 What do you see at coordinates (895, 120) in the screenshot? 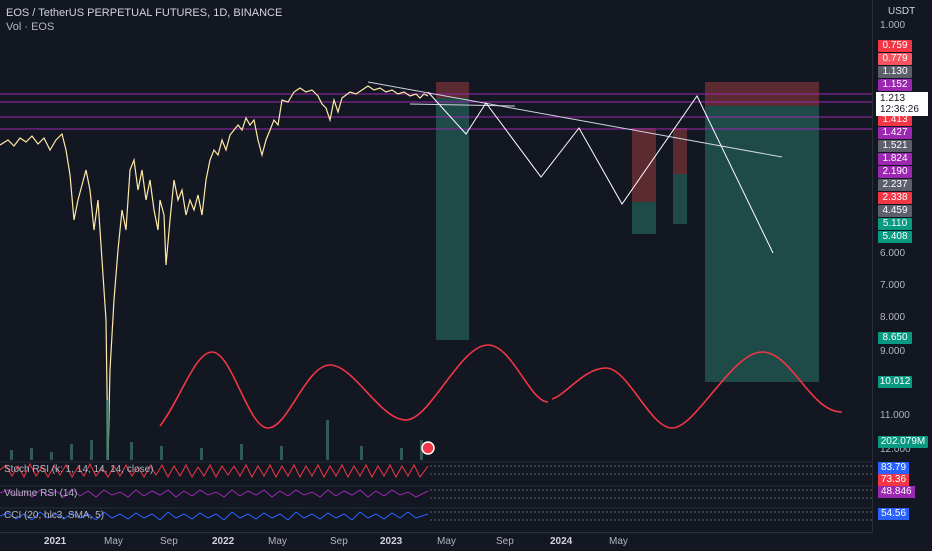
I see `price-badge: 1.413` at bounding box center [895, 120].